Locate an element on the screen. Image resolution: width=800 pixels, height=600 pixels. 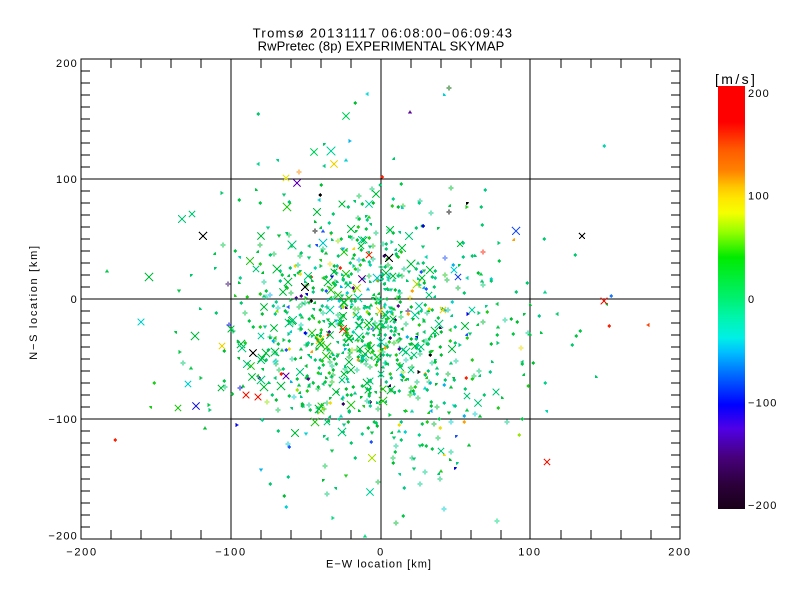
svg-text:RwPretec (8p) EXPERIMENTAL SKY: RwPretec (8p) EXPERIMENTAL SKYMAP is located at coordinates (381, 46).